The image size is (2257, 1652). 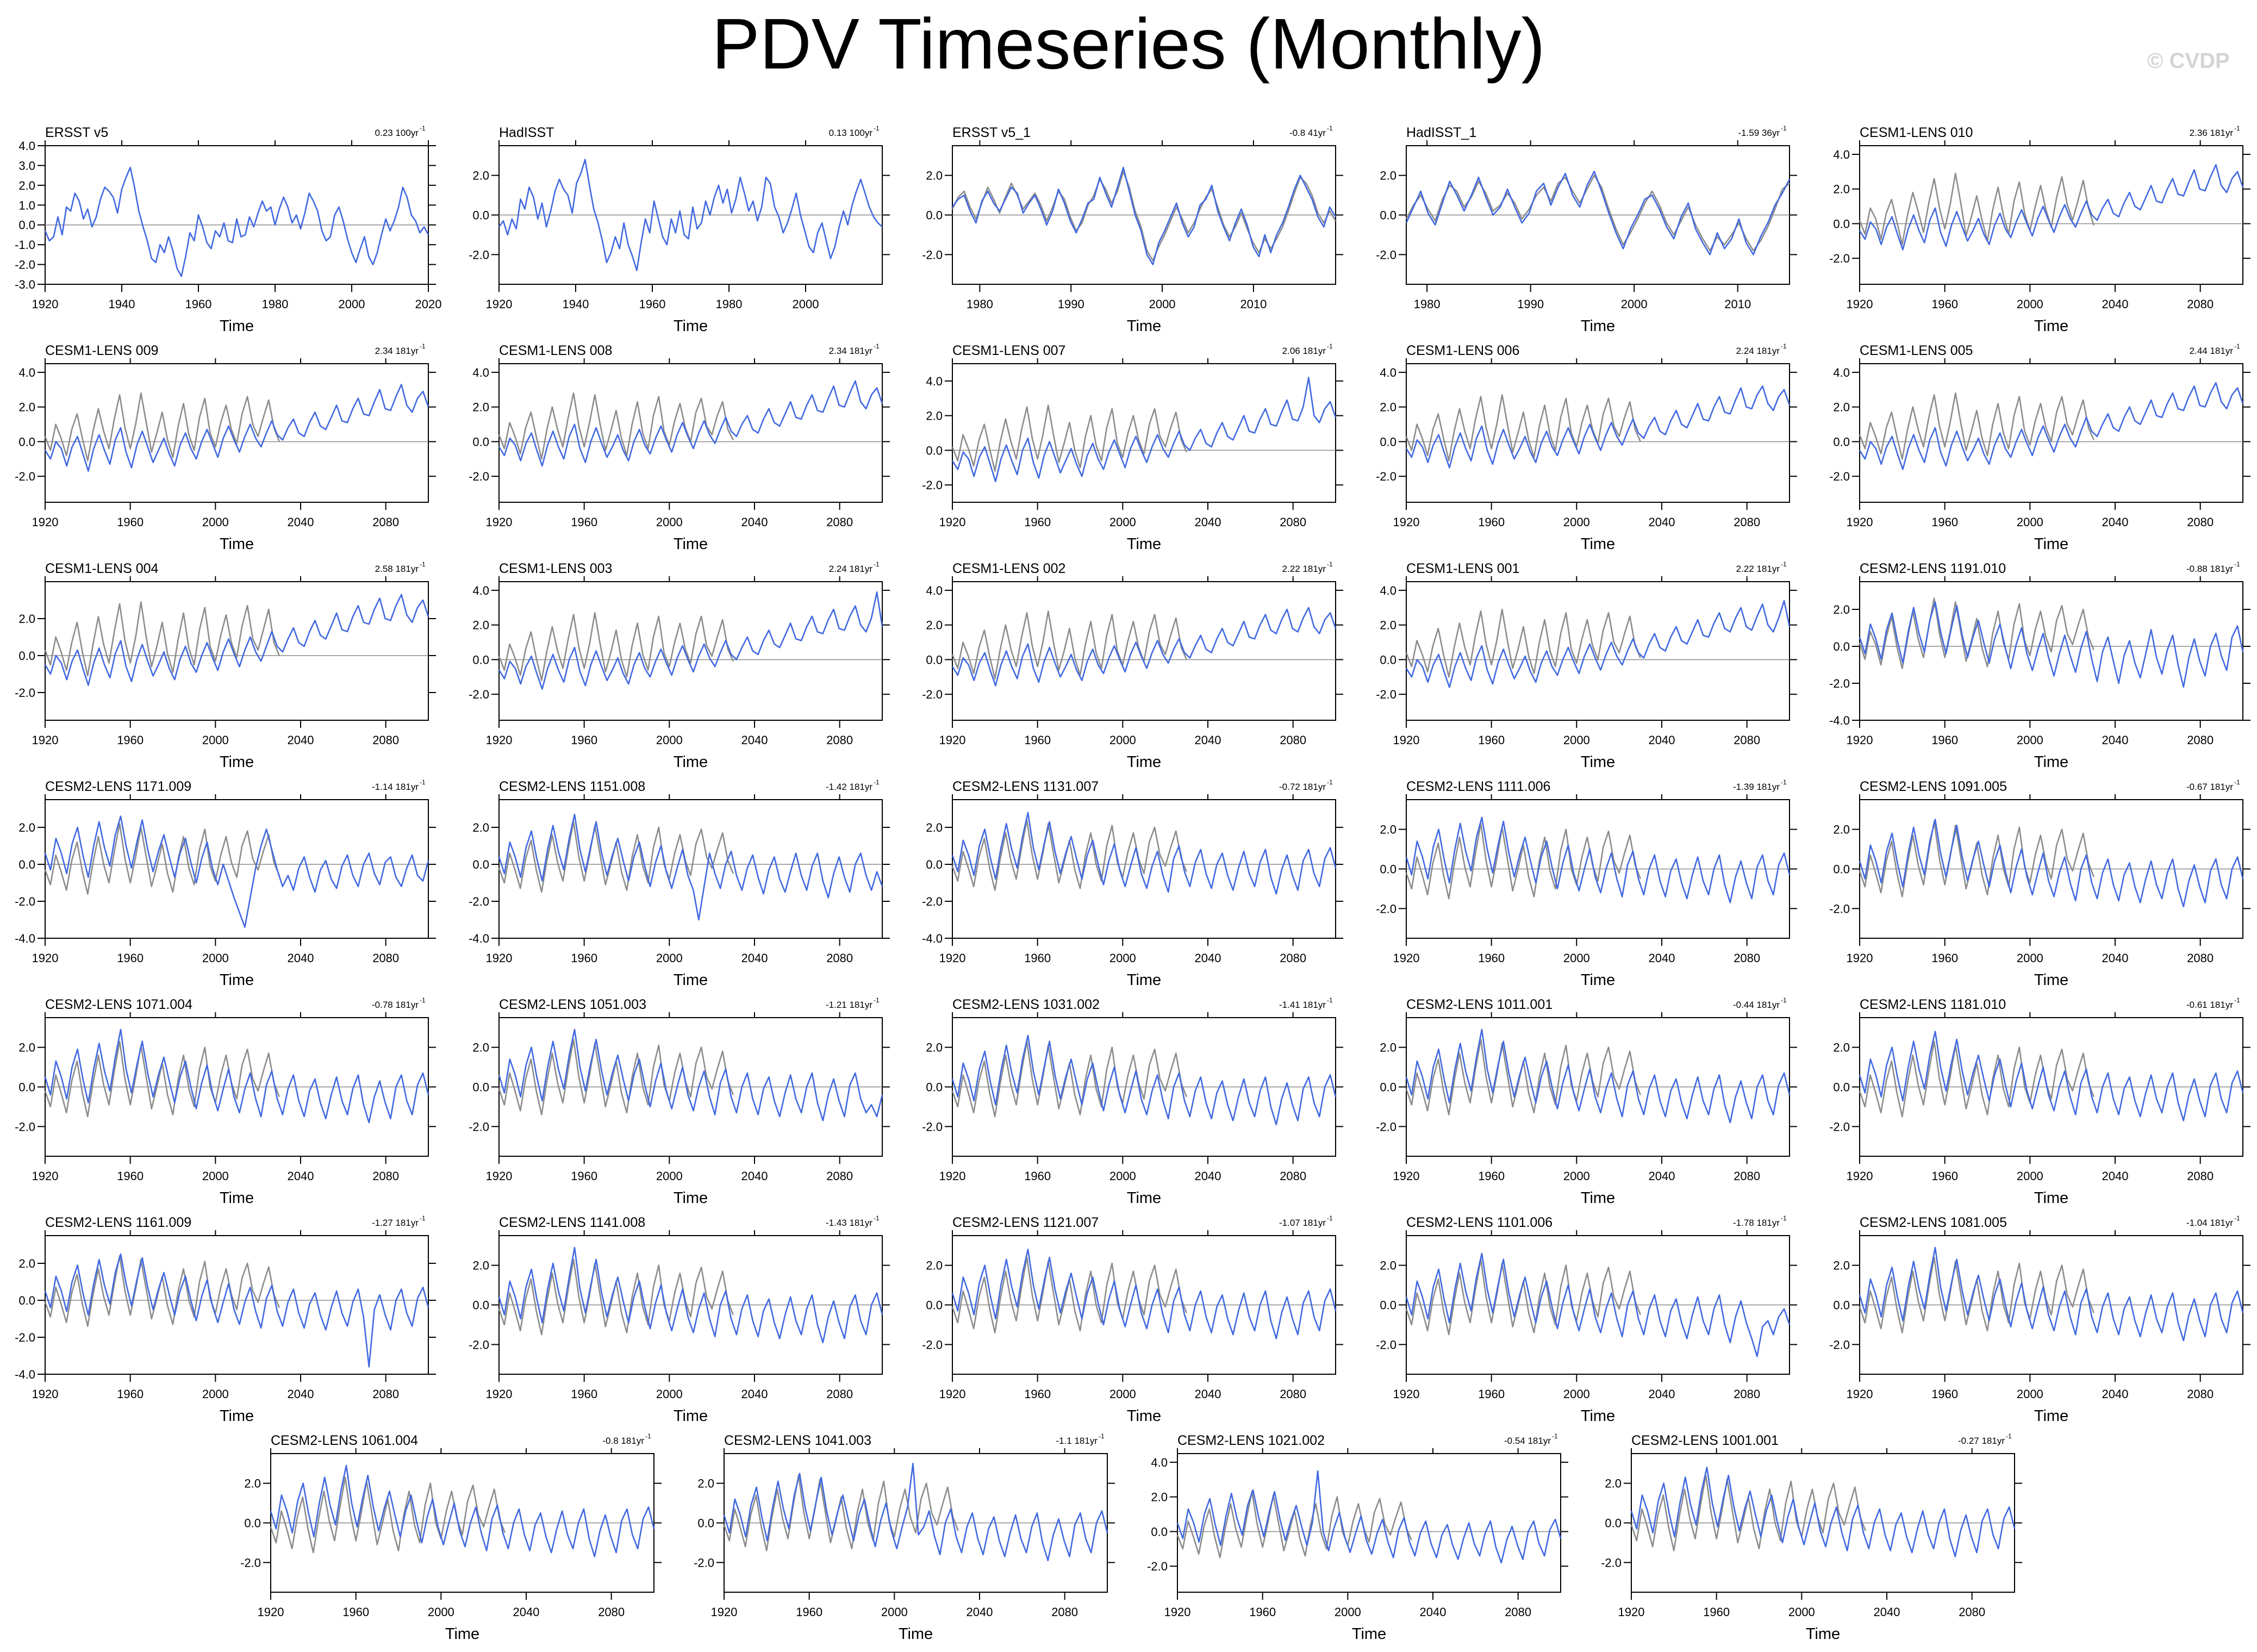 What do you see at coordinates (1253, 304) in the screenshot?
I see `x-tick-label: 2010` at bounding box center [1253, 304].